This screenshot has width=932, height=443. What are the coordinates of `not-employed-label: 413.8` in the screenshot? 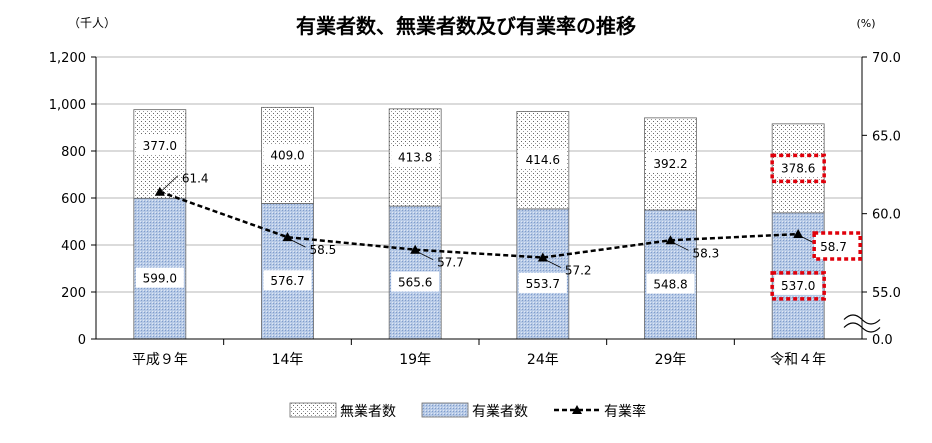 It's located at (415, 157).